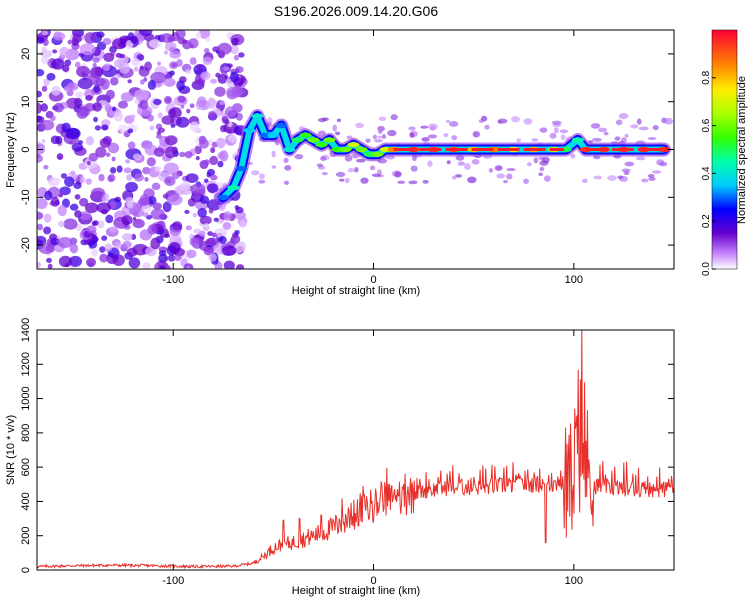  What do you see at coordinates (706, 77) in the screenshot?
I see `colorbar-tick-label: 0.8` at bounding box center [706, 77].